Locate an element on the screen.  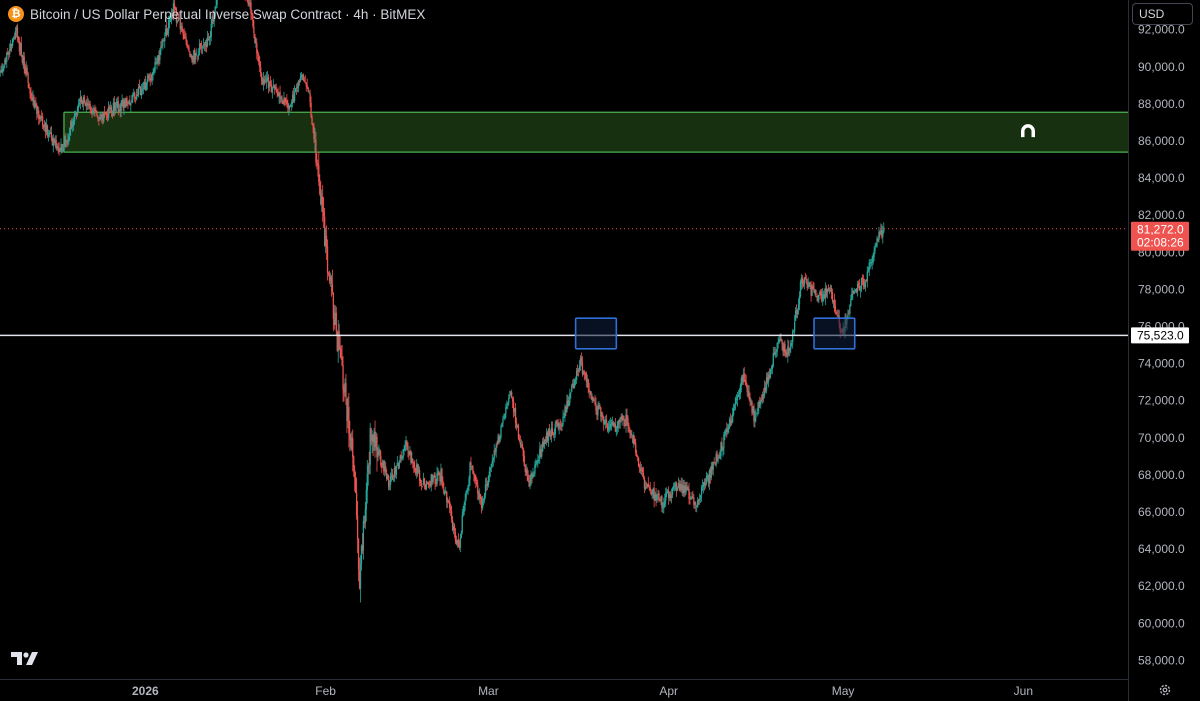
price-tick-label: 62,000.0 is located at coordinates (1161, 586).